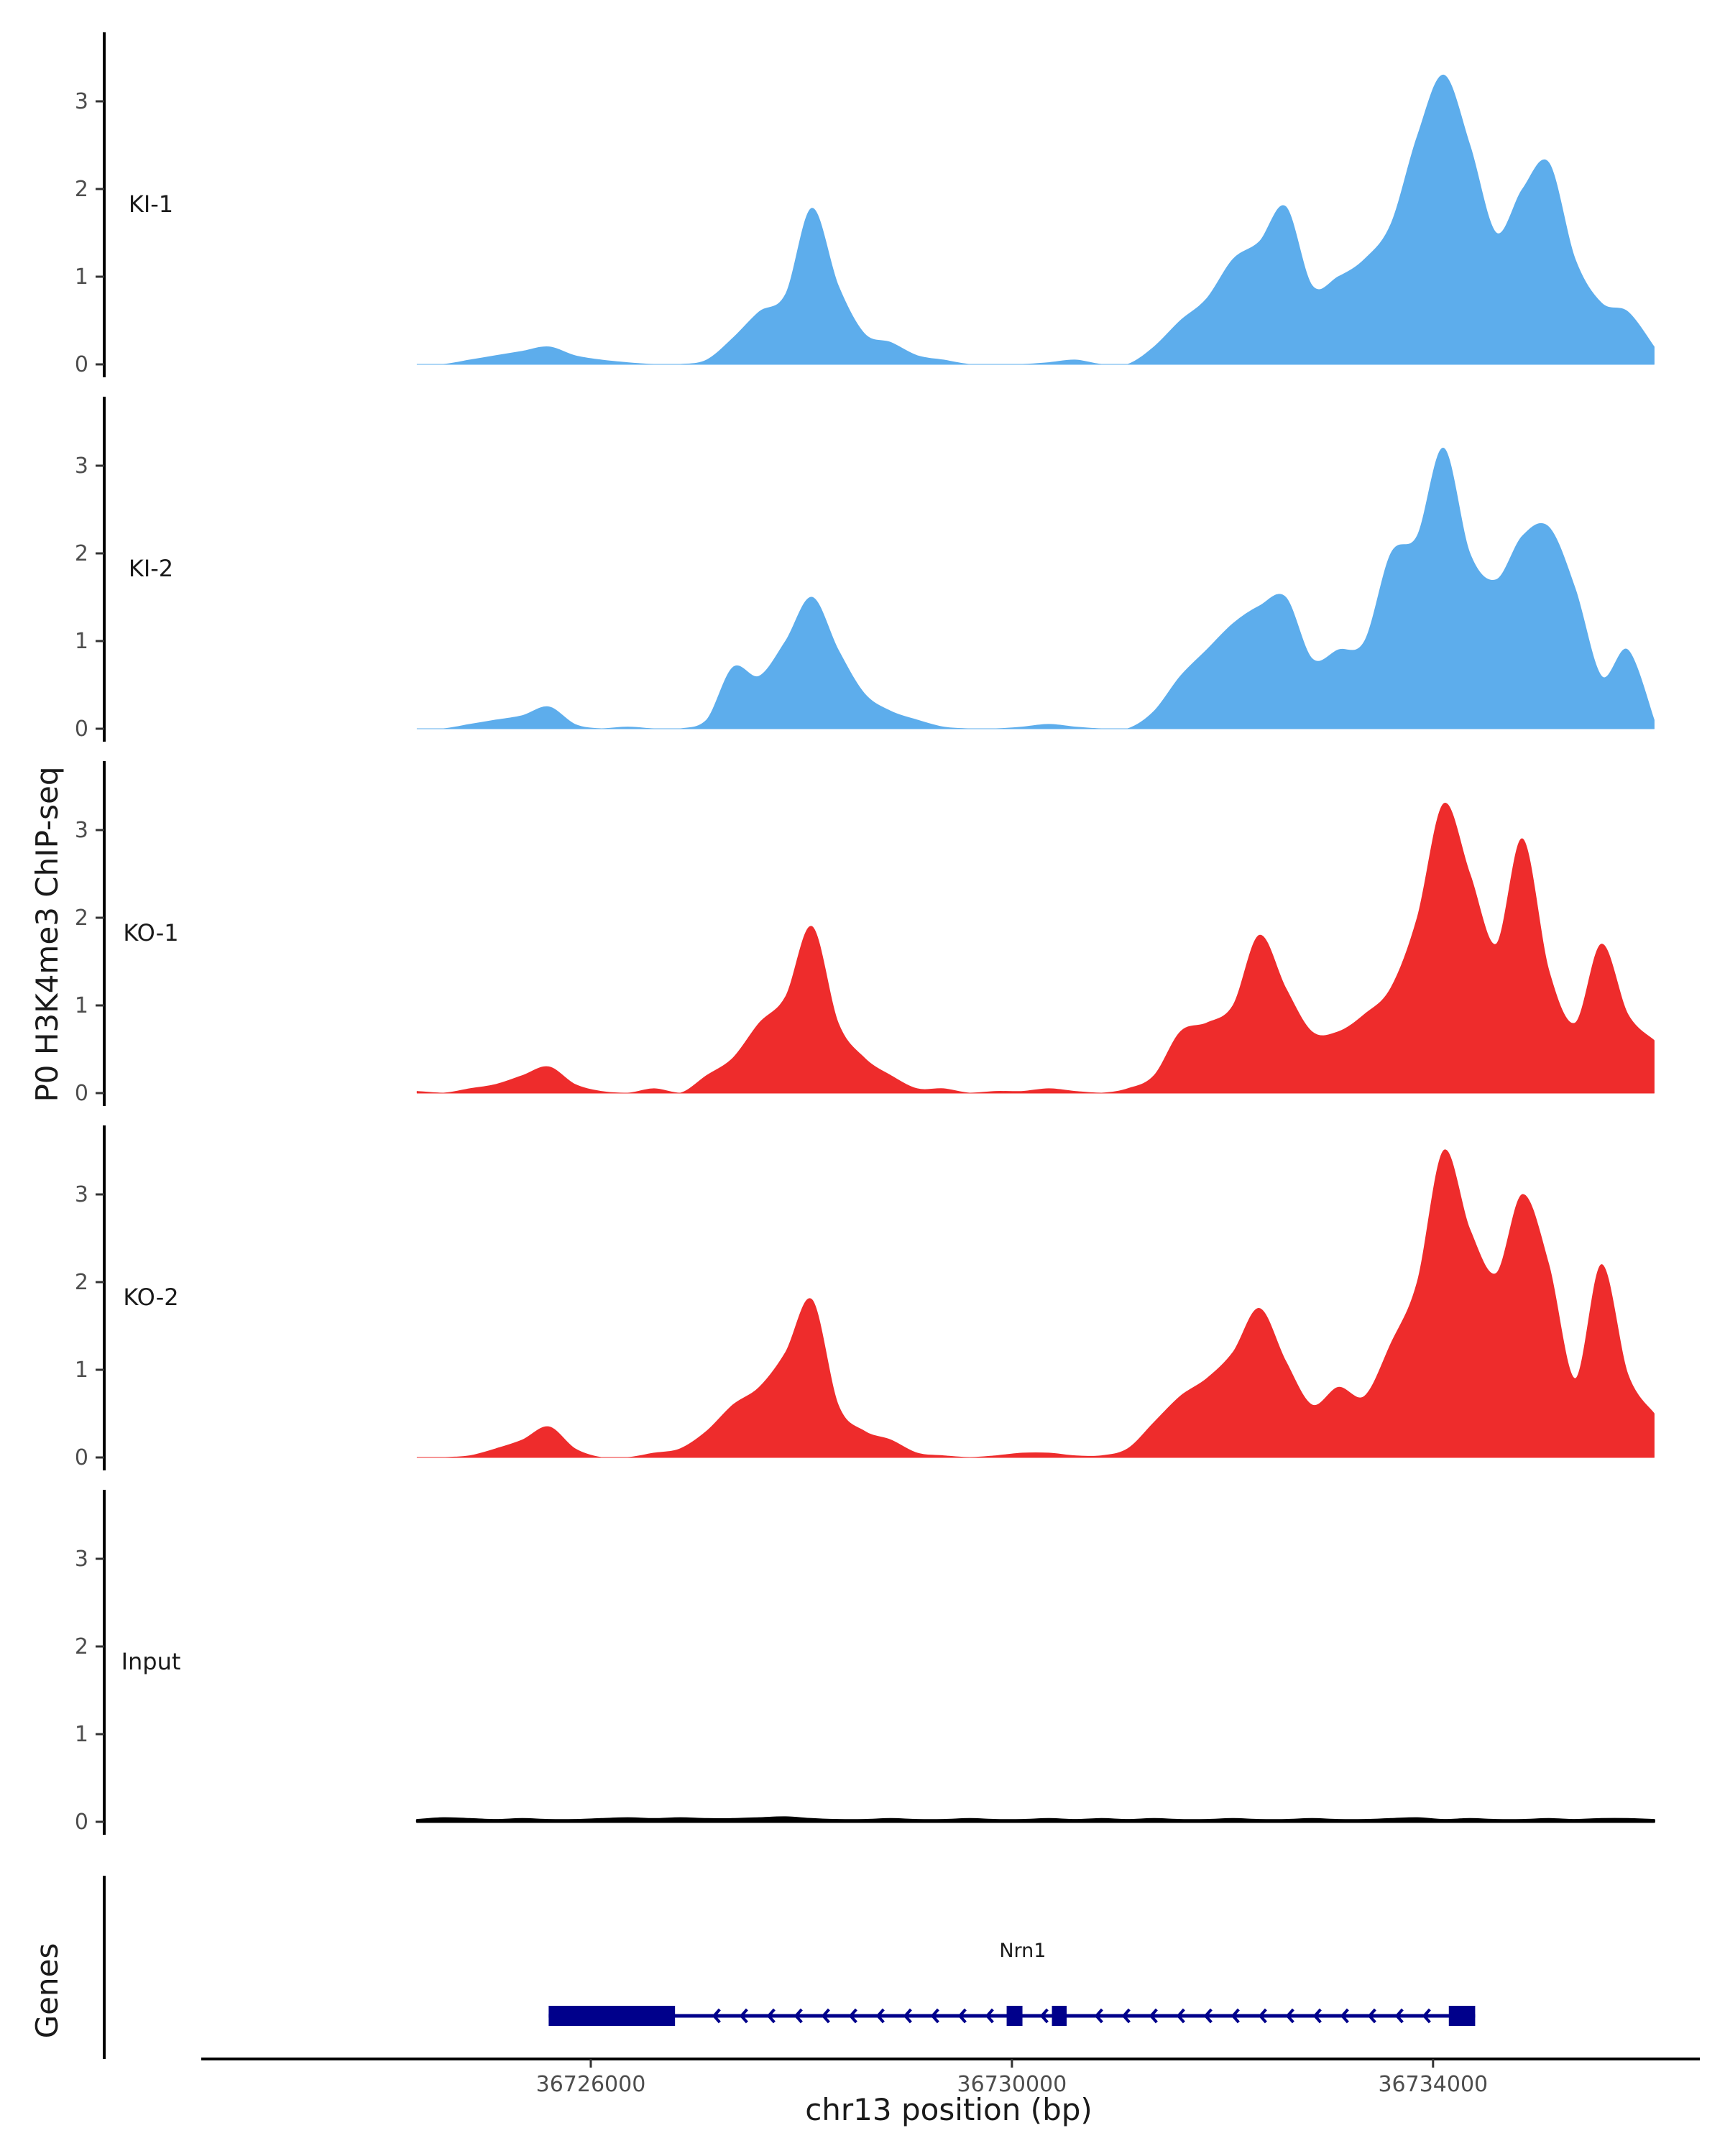 The image size is (1725, 2156). What do you see at coordinates (151, 204) in the screenshot?
I see `track-label-ki-1: KI-1` at bounding box center [151, 204].